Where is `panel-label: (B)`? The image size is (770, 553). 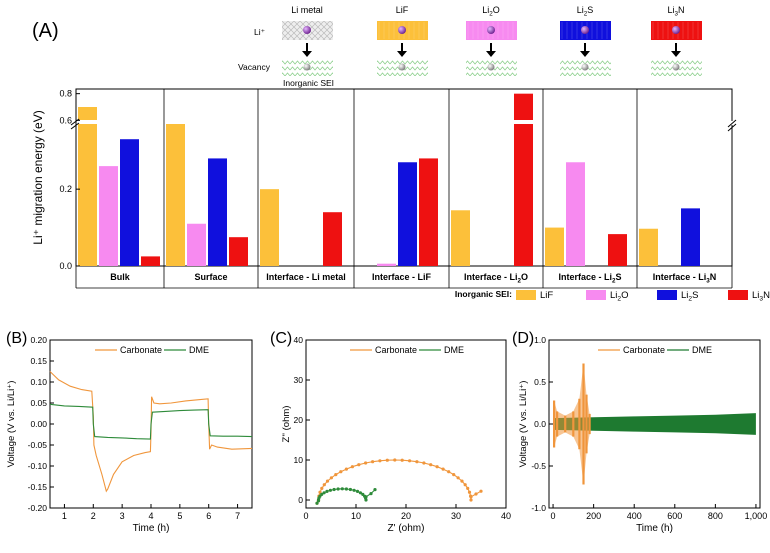 panel-label: (B) is located at coordinates (16, 338).